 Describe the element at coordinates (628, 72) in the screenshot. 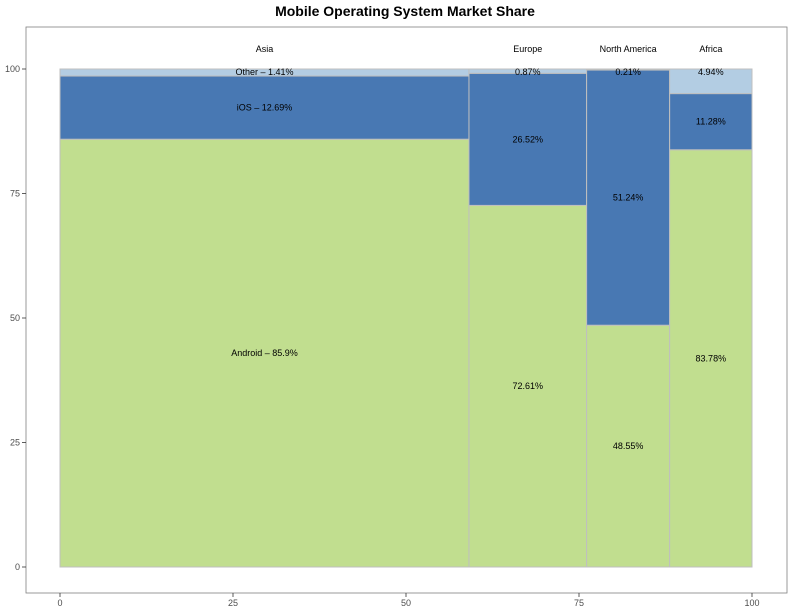

I see `data-label: 0.21%` at that location.